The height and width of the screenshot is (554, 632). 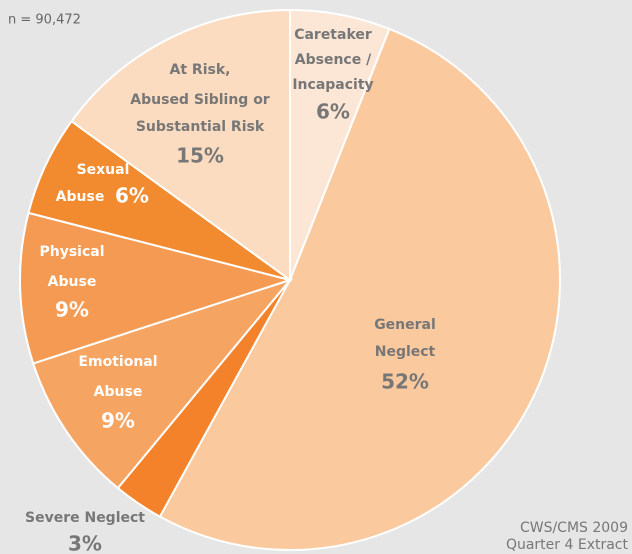 What do you see at coordinates (200, 127) in the screenshot?
I see `slice-label-line: Substantial Risk` at bounding box center [200, 127].